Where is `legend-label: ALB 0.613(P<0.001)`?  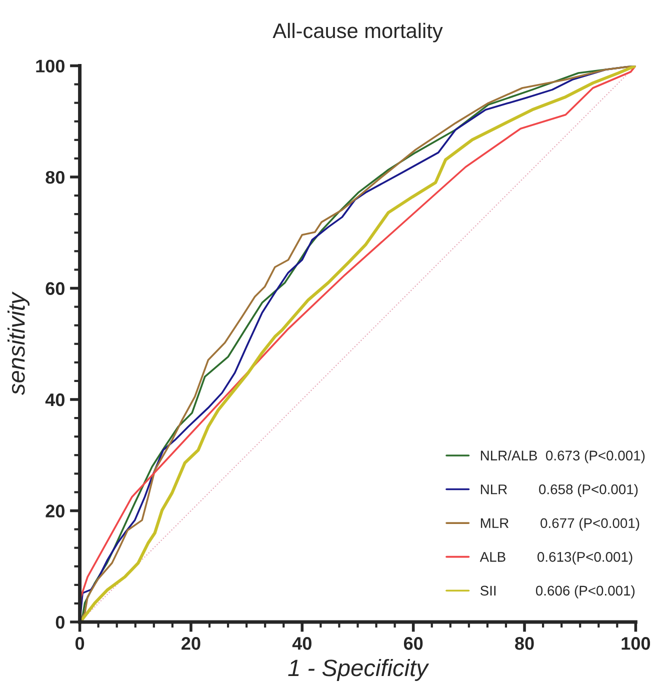
legend-label: ALB 0.613(P<0.001) is located at coordinates (556, 558).